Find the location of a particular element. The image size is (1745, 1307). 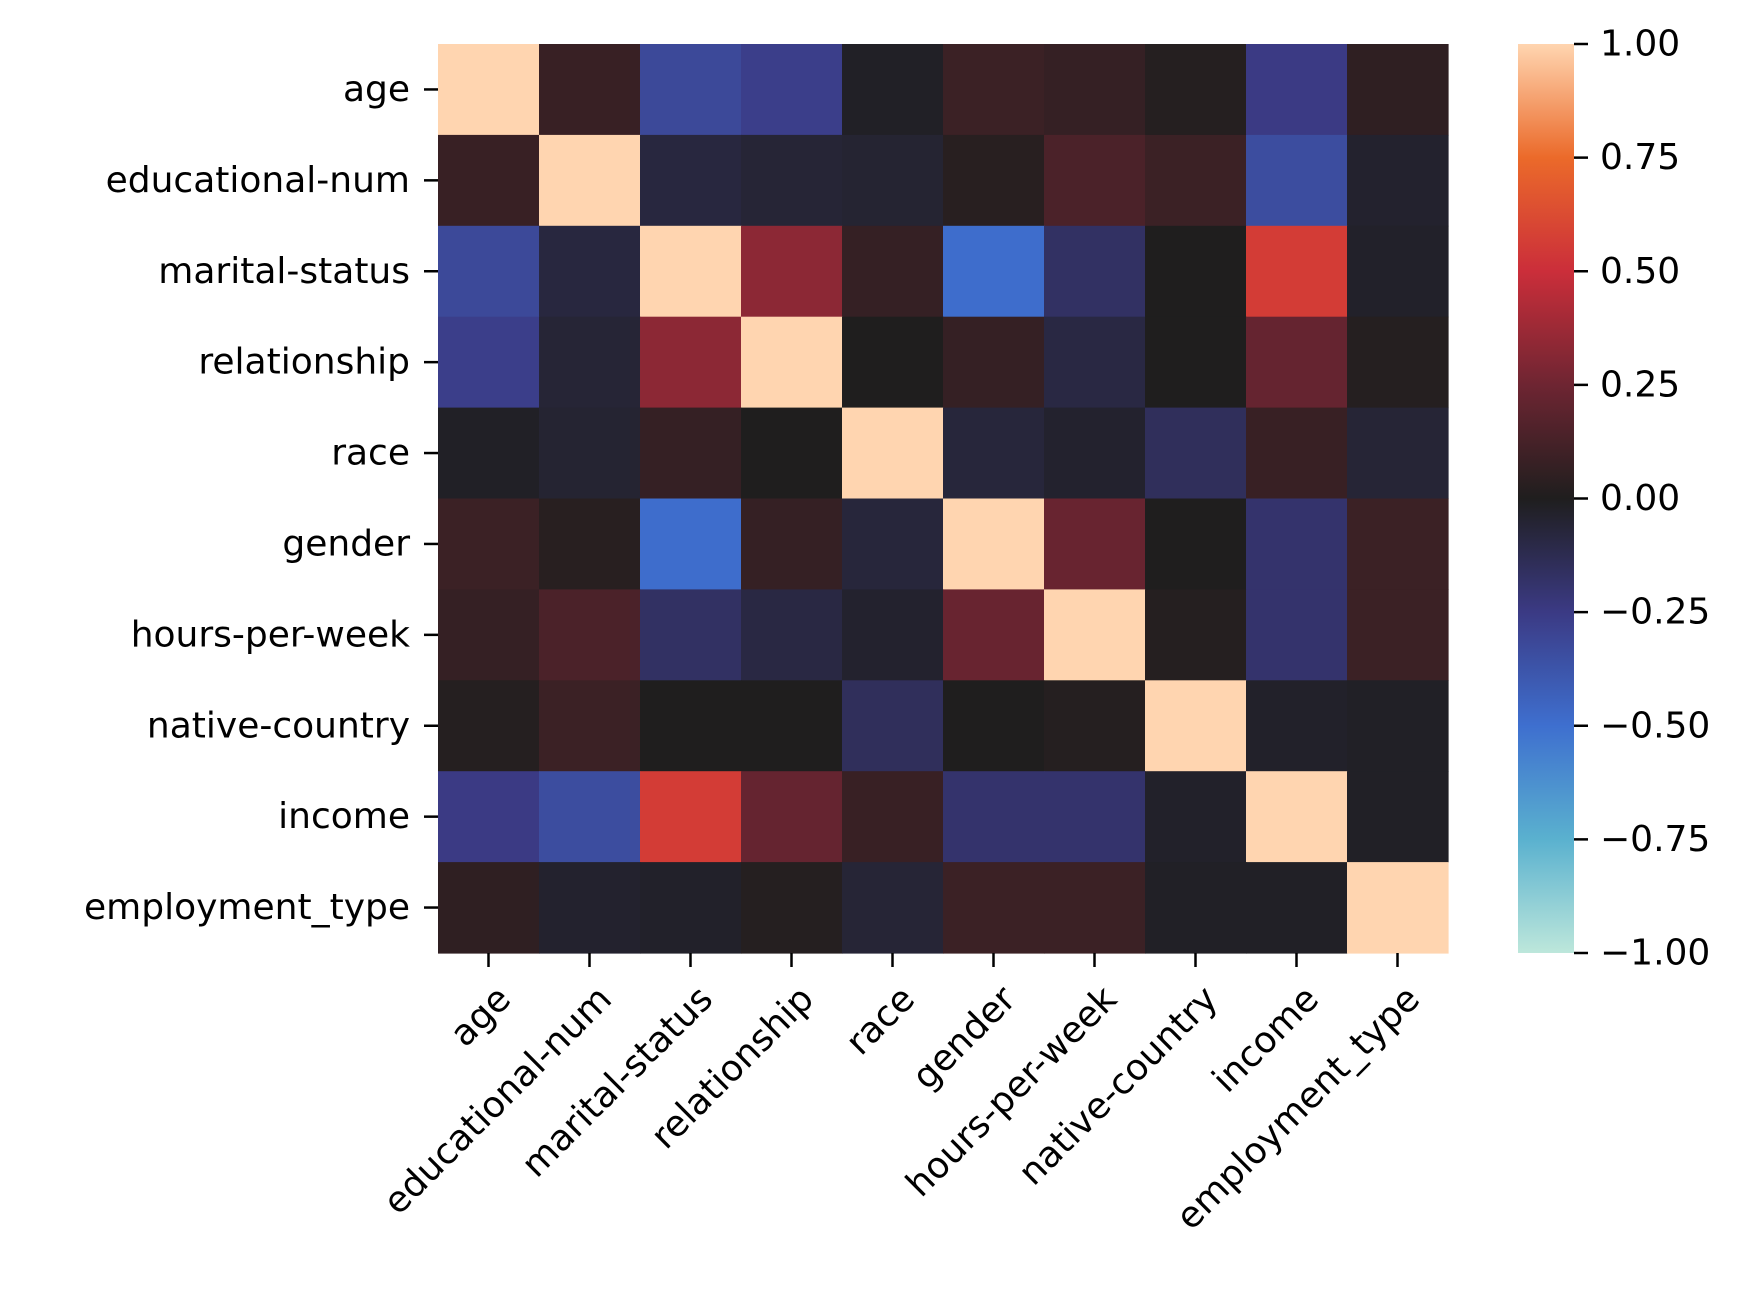

row-label-1: educational-num is located at coordinates (258, 180).